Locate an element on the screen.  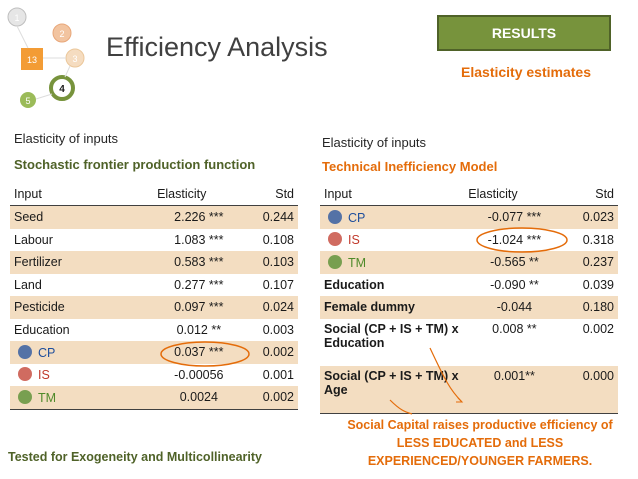
row: CP 0.037 *** 0.002 is located at coordinates (154, 352).